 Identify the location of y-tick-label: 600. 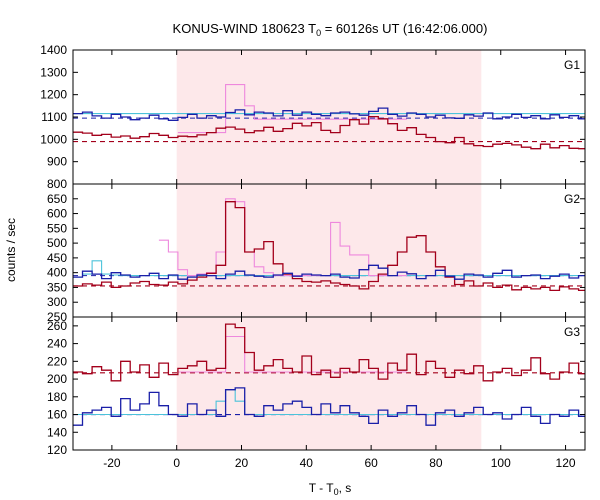
(57, 214).